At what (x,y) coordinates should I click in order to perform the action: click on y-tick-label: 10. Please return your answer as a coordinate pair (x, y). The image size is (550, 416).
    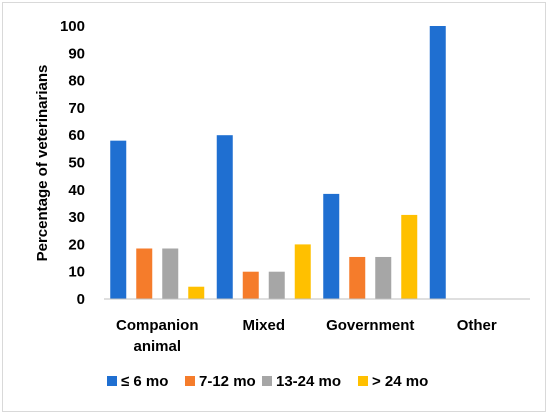
    Looking at the image, I should click on (76, 272).